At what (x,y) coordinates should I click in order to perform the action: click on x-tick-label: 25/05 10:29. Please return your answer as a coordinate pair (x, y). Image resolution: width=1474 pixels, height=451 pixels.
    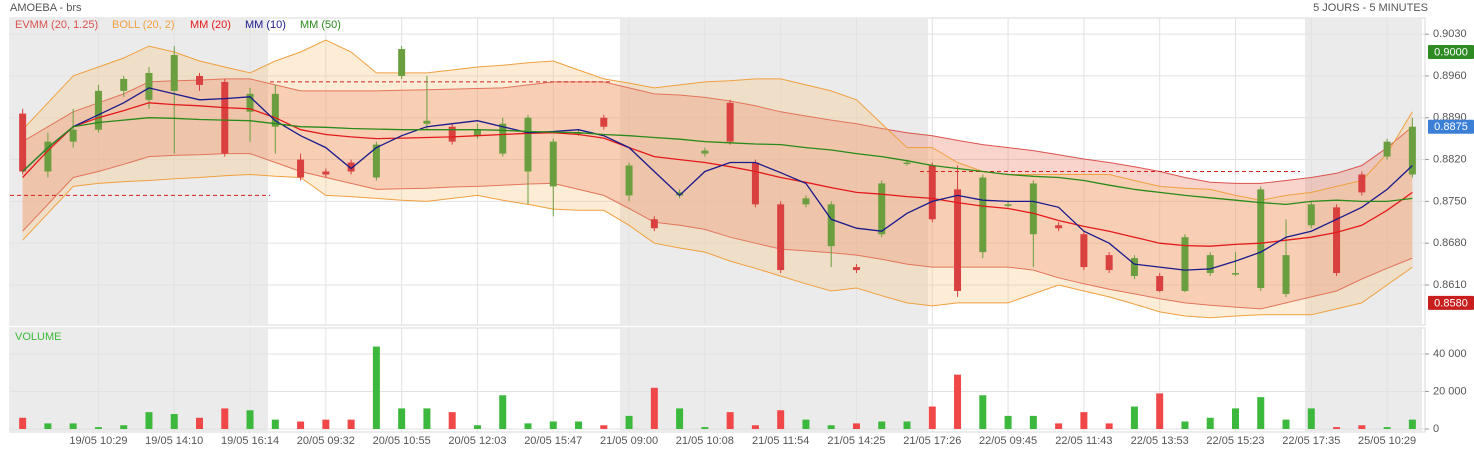
    Looking at the image, I should click on (1387, 441).